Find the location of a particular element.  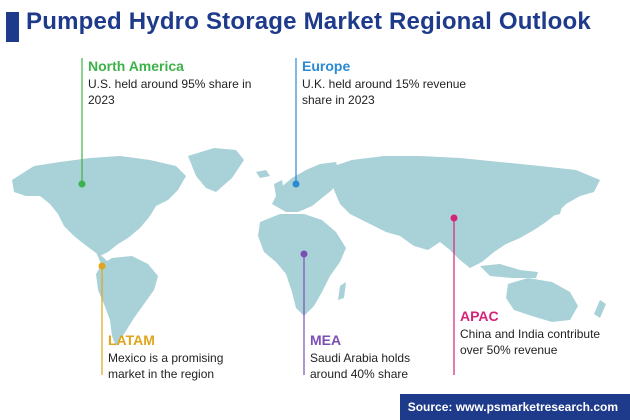

mea-text: Saudi Arabia holds around 40% share is located at coordinates (360, 366).